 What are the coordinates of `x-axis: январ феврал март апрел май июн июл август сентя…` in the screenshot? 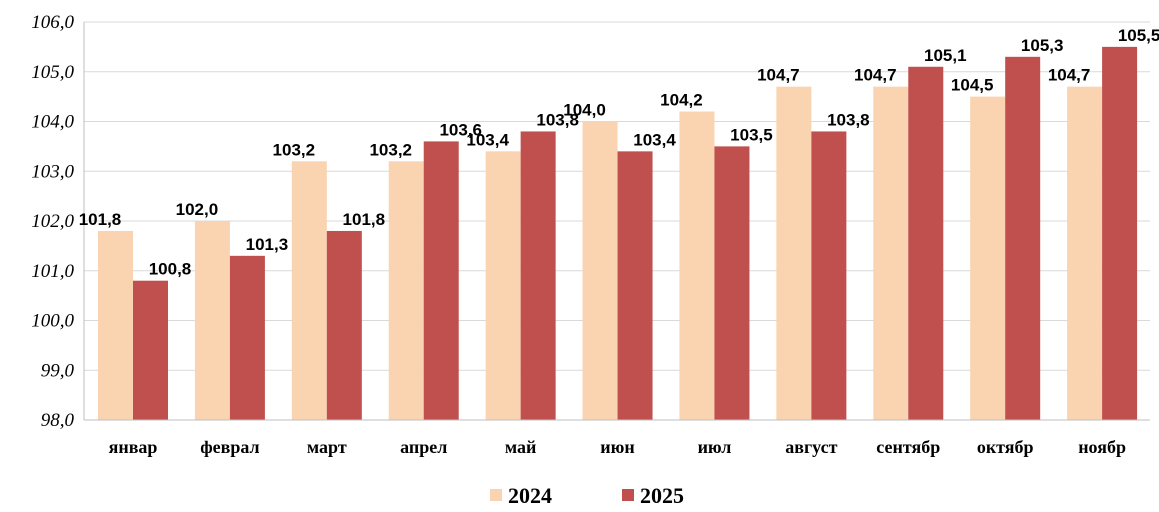 It's located at (617, 438).